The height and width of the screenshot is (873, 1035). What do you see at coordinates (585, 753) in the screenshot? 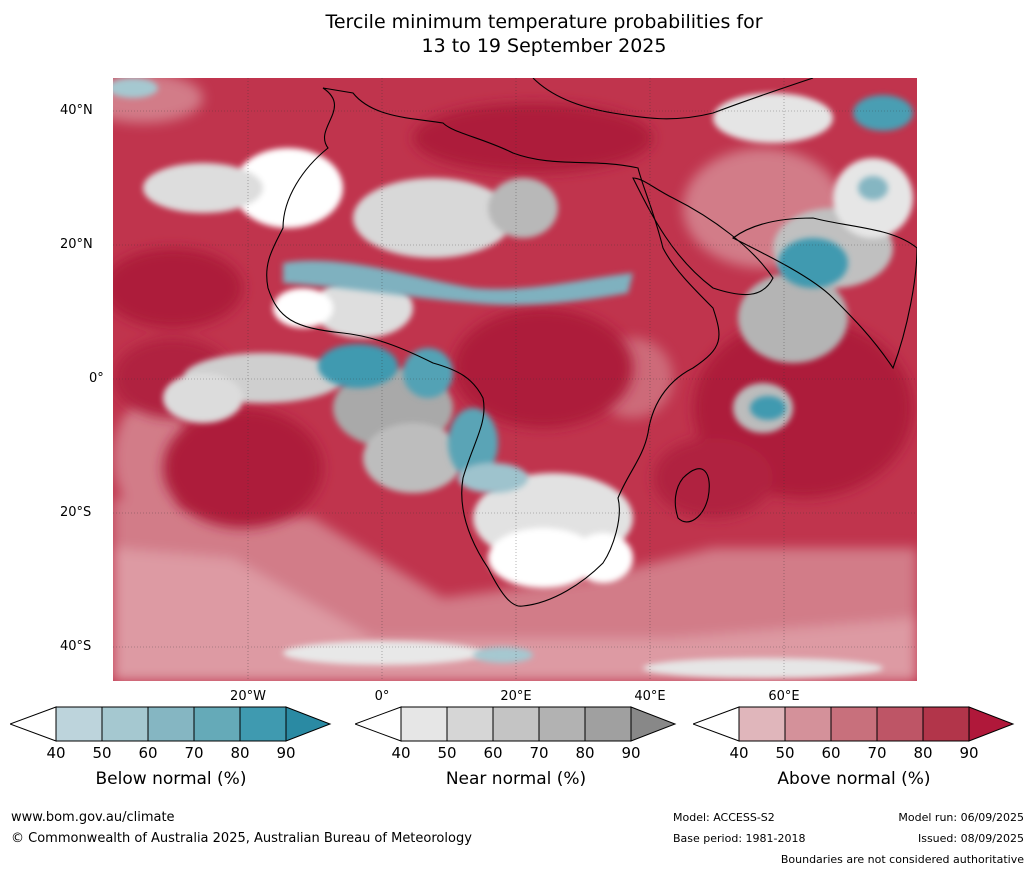
I see `cb1-tick: 80` at bounding box center [585, 753].